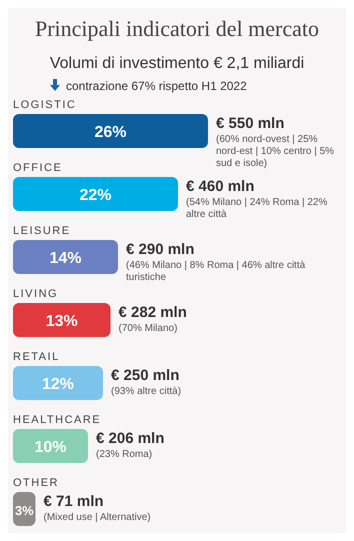 The image size is (354, 541). I want to click on annotation: (23% Roma), so click(124, 454).